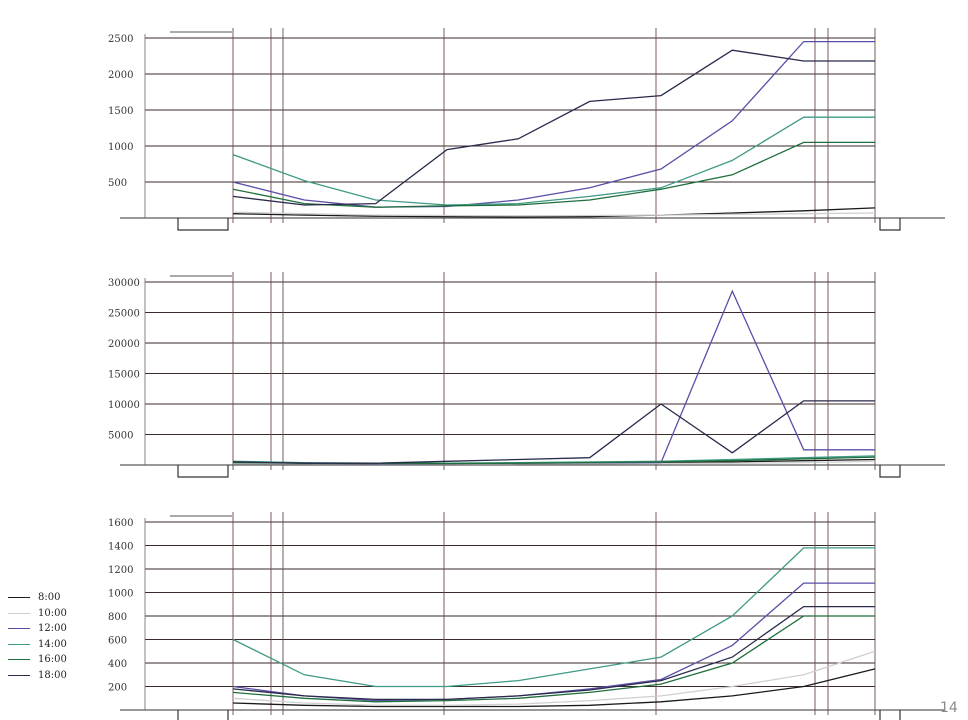 The width and height of the screenshot is (968, 720). I want to click on legend-item: 12:00, so click(53, 629).